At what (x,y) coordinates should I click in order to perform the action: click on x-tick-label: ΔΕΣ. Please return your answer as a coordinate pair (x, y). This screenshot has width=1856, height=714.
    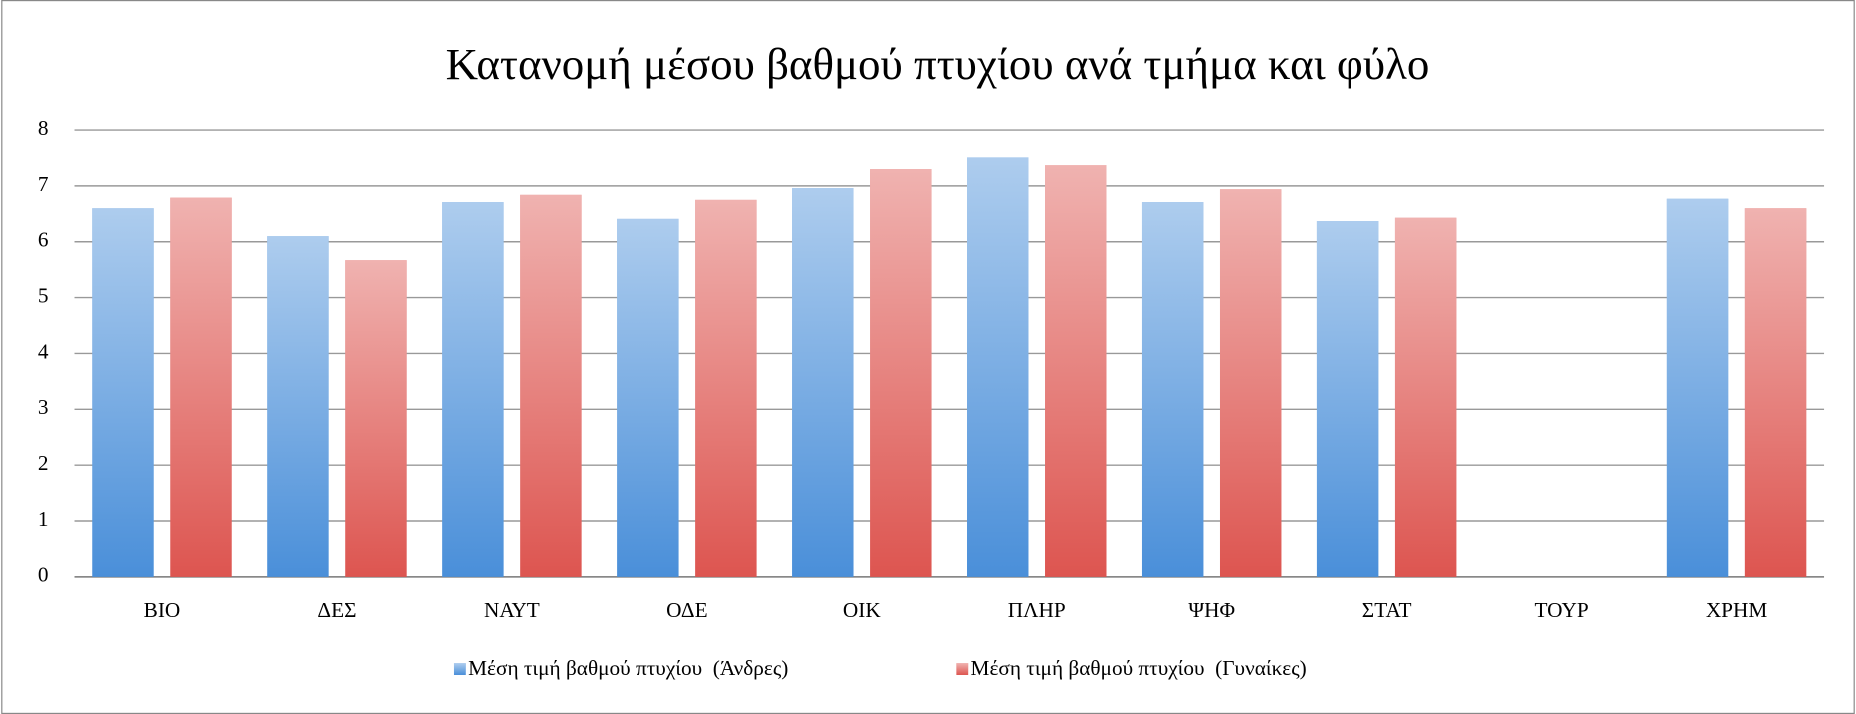
    Looking at the image, I should click on (336, 610).